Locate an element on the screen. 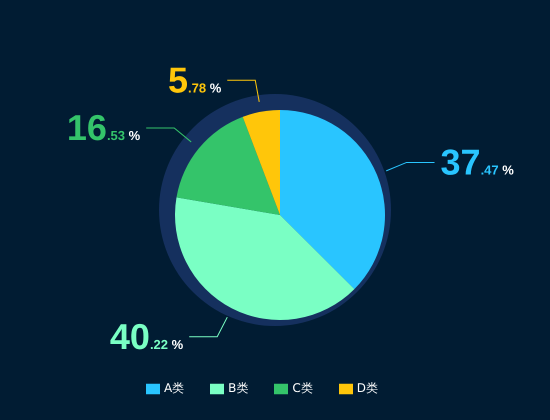 This screenshot has width=550, height=420. legend-label: D类 is located at coordinates (367, 388).